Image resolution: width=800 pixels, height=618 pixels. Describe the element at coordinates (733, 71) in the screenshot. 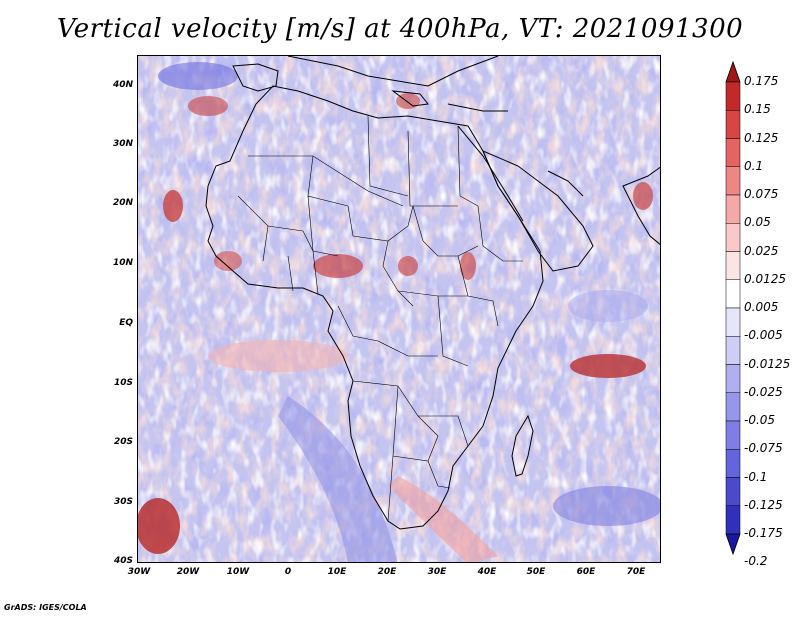

I see `colorbar-top-triangle` at that location.